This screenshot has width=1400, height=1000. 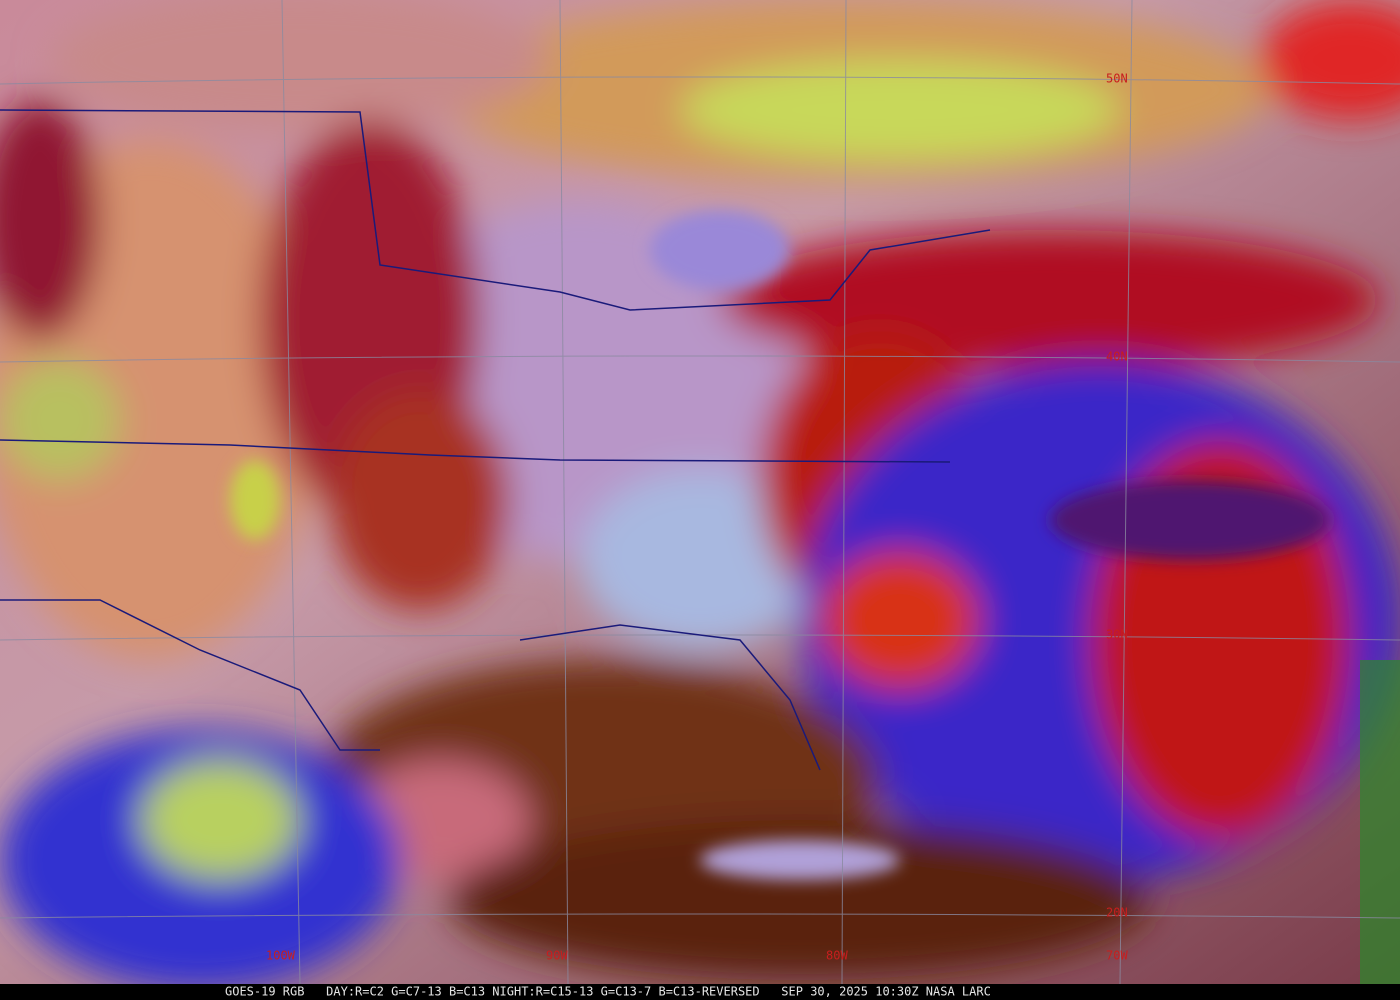 What do you see at coordinates (837, 956) in the screenshot?
I see `longitude-label: 80W` at bounding box center [837, 956].